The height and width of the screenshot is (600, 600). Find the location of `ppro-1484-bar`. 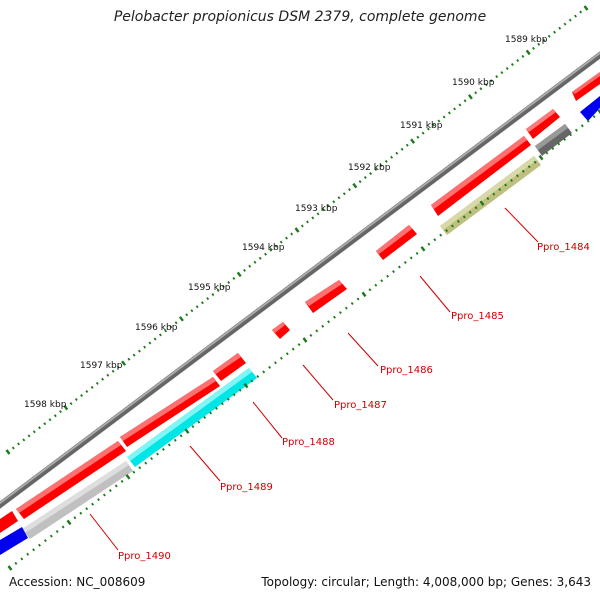

ppro-1484-bar is located at coordinates (490, 195).